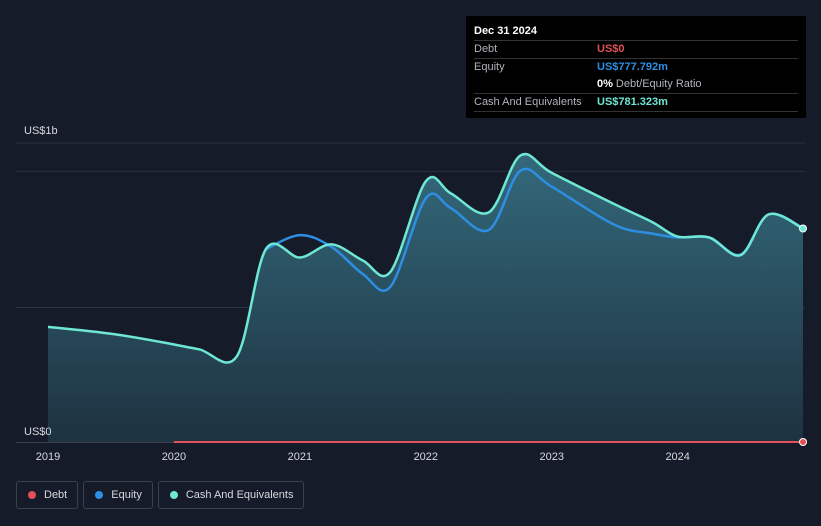  I want to click on equity-dot-icon, so click(99, 495).